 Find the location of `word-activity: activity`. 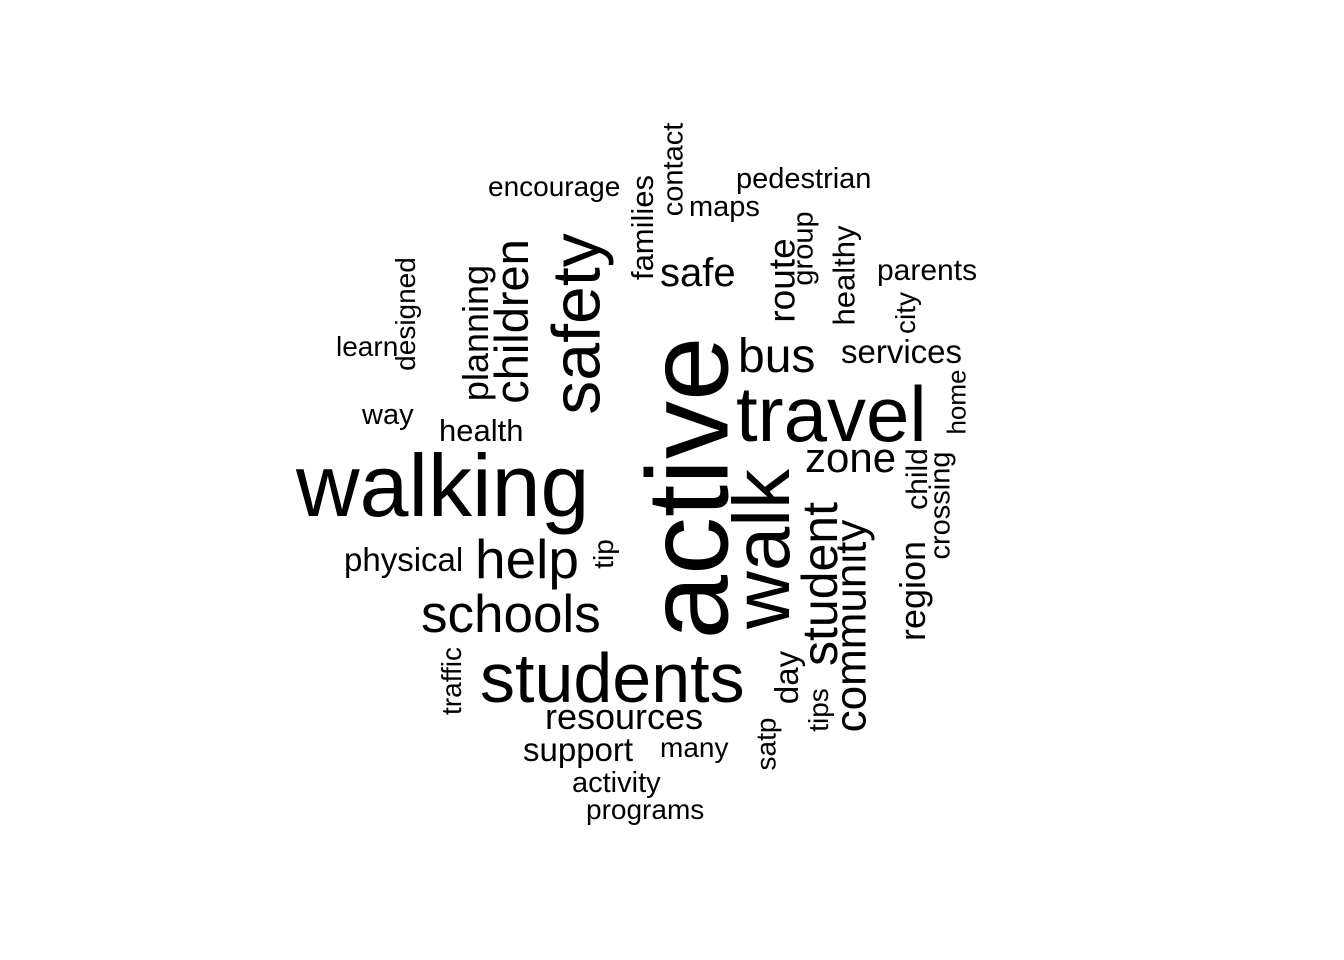

word-activity: activity is located at coordinates (616, 783).